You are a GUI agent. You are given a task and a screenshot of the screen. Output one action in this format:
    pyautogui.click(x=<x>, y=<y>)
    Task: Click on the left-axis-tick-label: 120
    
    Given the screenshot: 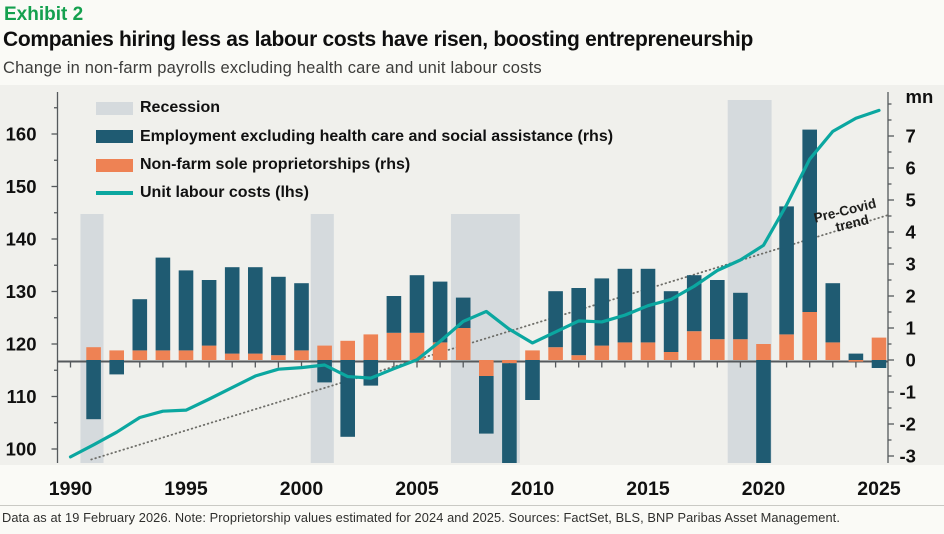 What is the action you would take?
    pyautogui.click(x=21, y=344)
    